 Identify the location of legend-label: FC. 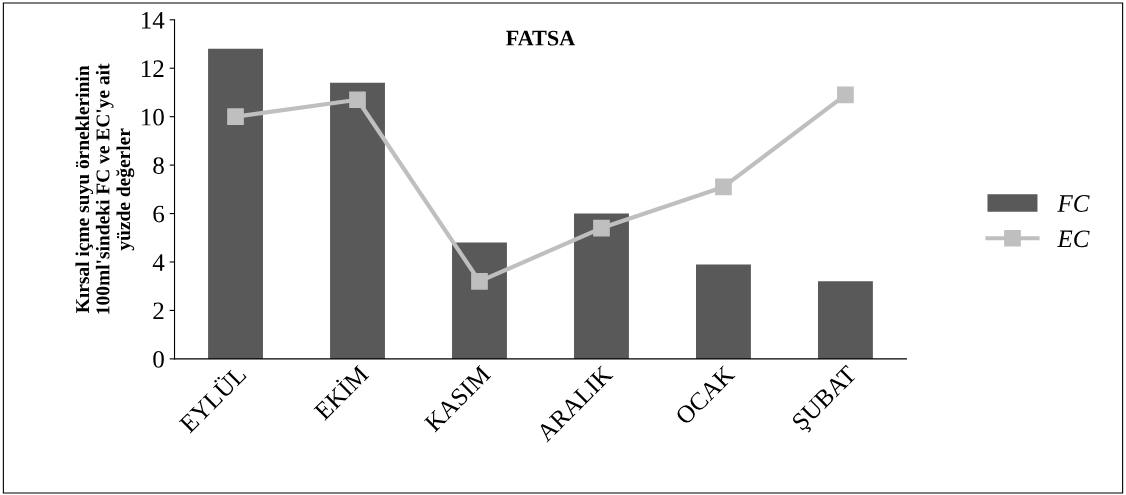
(1073, 203).